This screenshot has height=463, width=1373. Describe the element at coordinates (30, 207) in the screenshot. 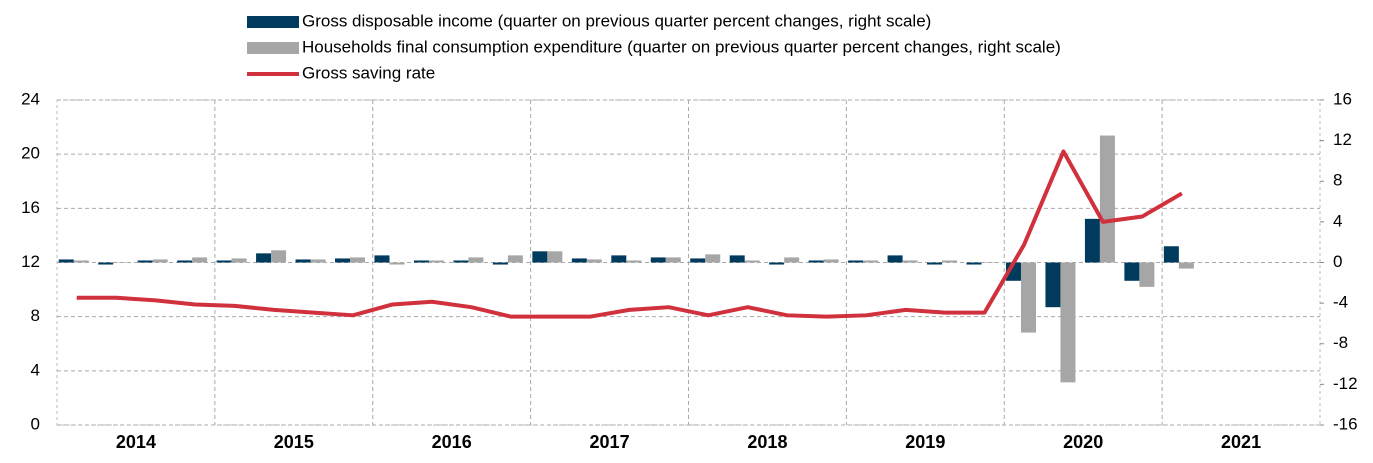

I see `y-tick-label: 16` at that location.